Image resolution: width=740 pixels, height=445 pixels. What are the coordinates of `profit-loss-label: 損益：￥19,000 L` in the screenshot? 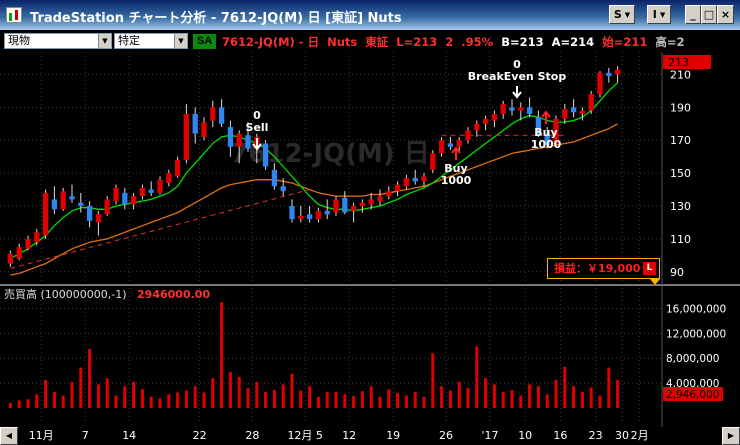 It's located at (603, 268).